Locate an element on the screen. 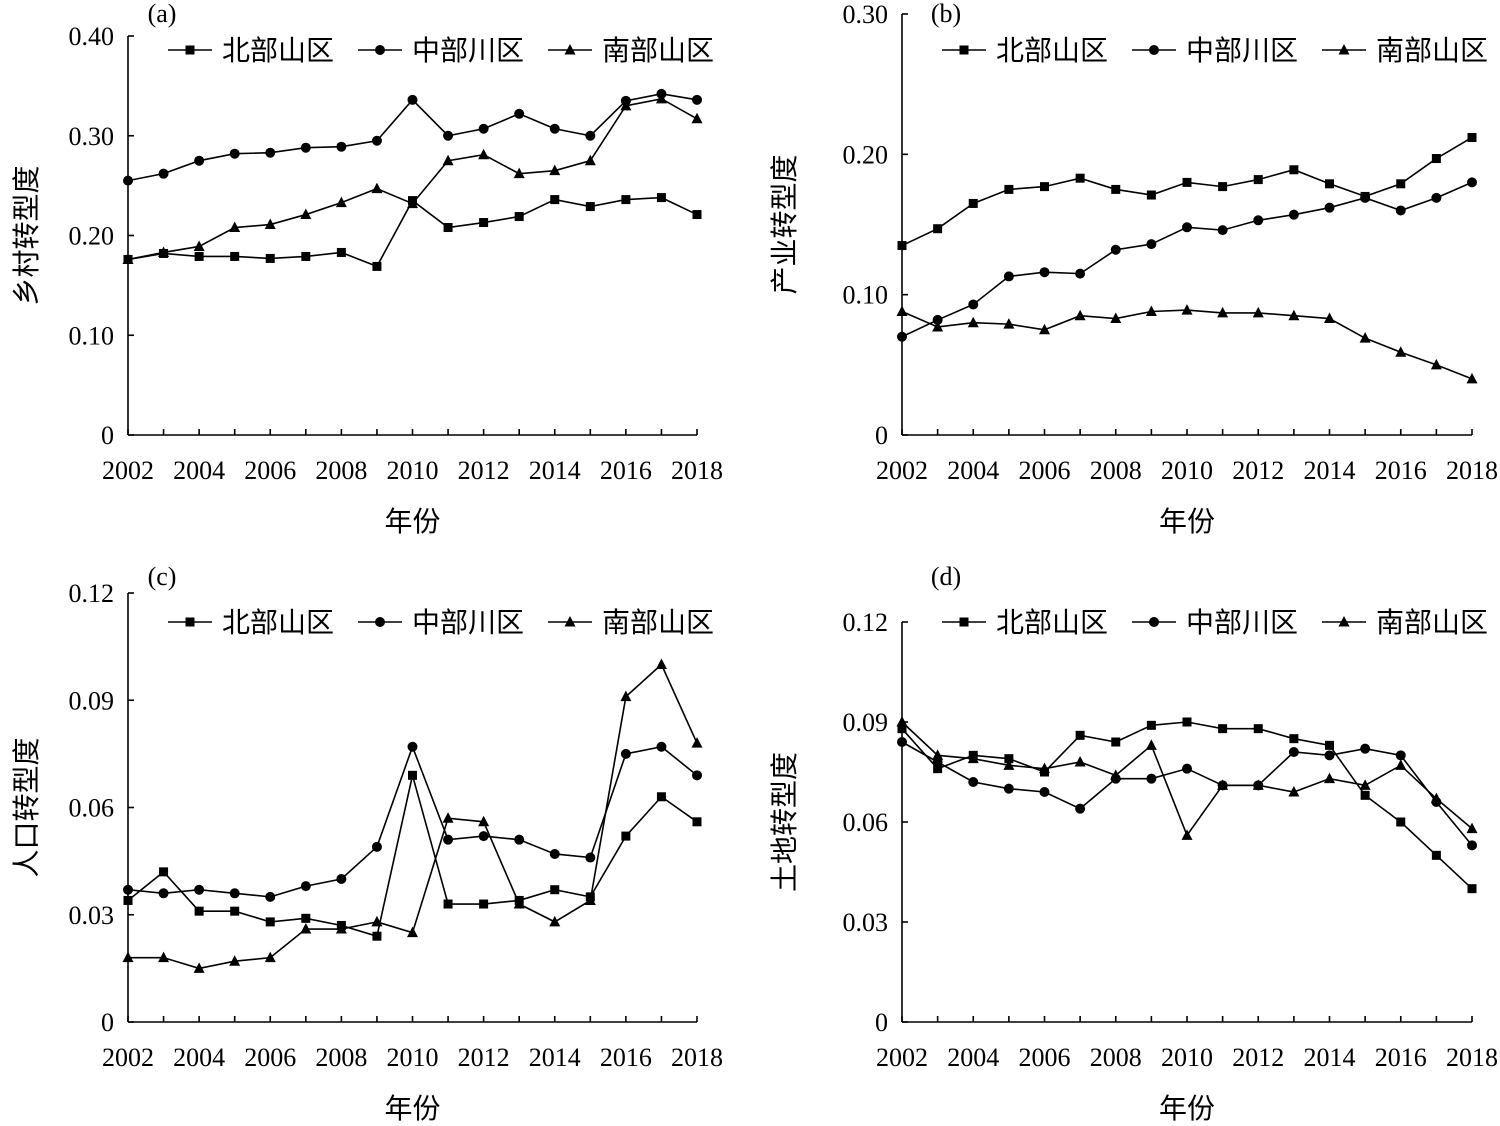 The height and width of the screenshot is (1126, 1500). y-tick-label: 0.06 is located at coordinates (92, 808).